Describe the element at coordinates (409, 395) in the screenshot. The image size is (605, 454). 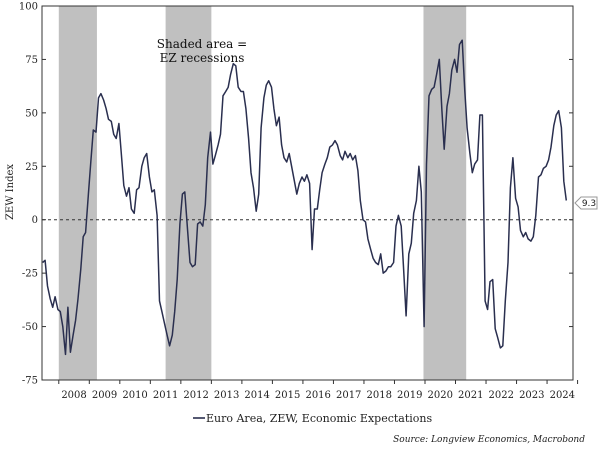
I see `x-tick-label: 2019` at that location.